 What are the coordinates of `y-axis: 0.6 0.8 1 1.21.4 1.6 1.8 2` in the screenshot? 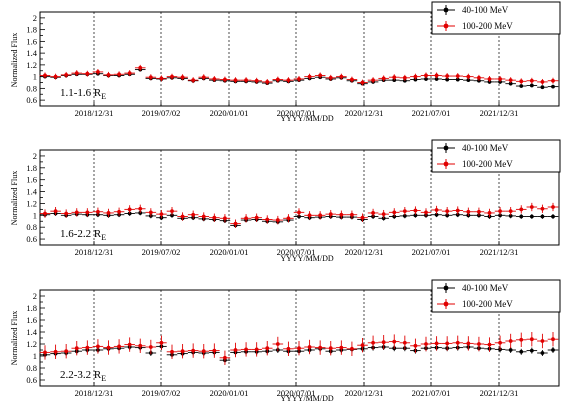 It's located at (35, 197).